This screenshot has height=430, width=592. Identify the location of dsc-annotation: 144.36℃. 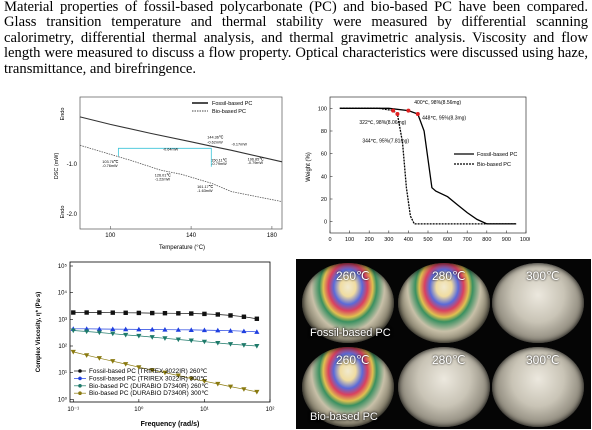
(215, 137).